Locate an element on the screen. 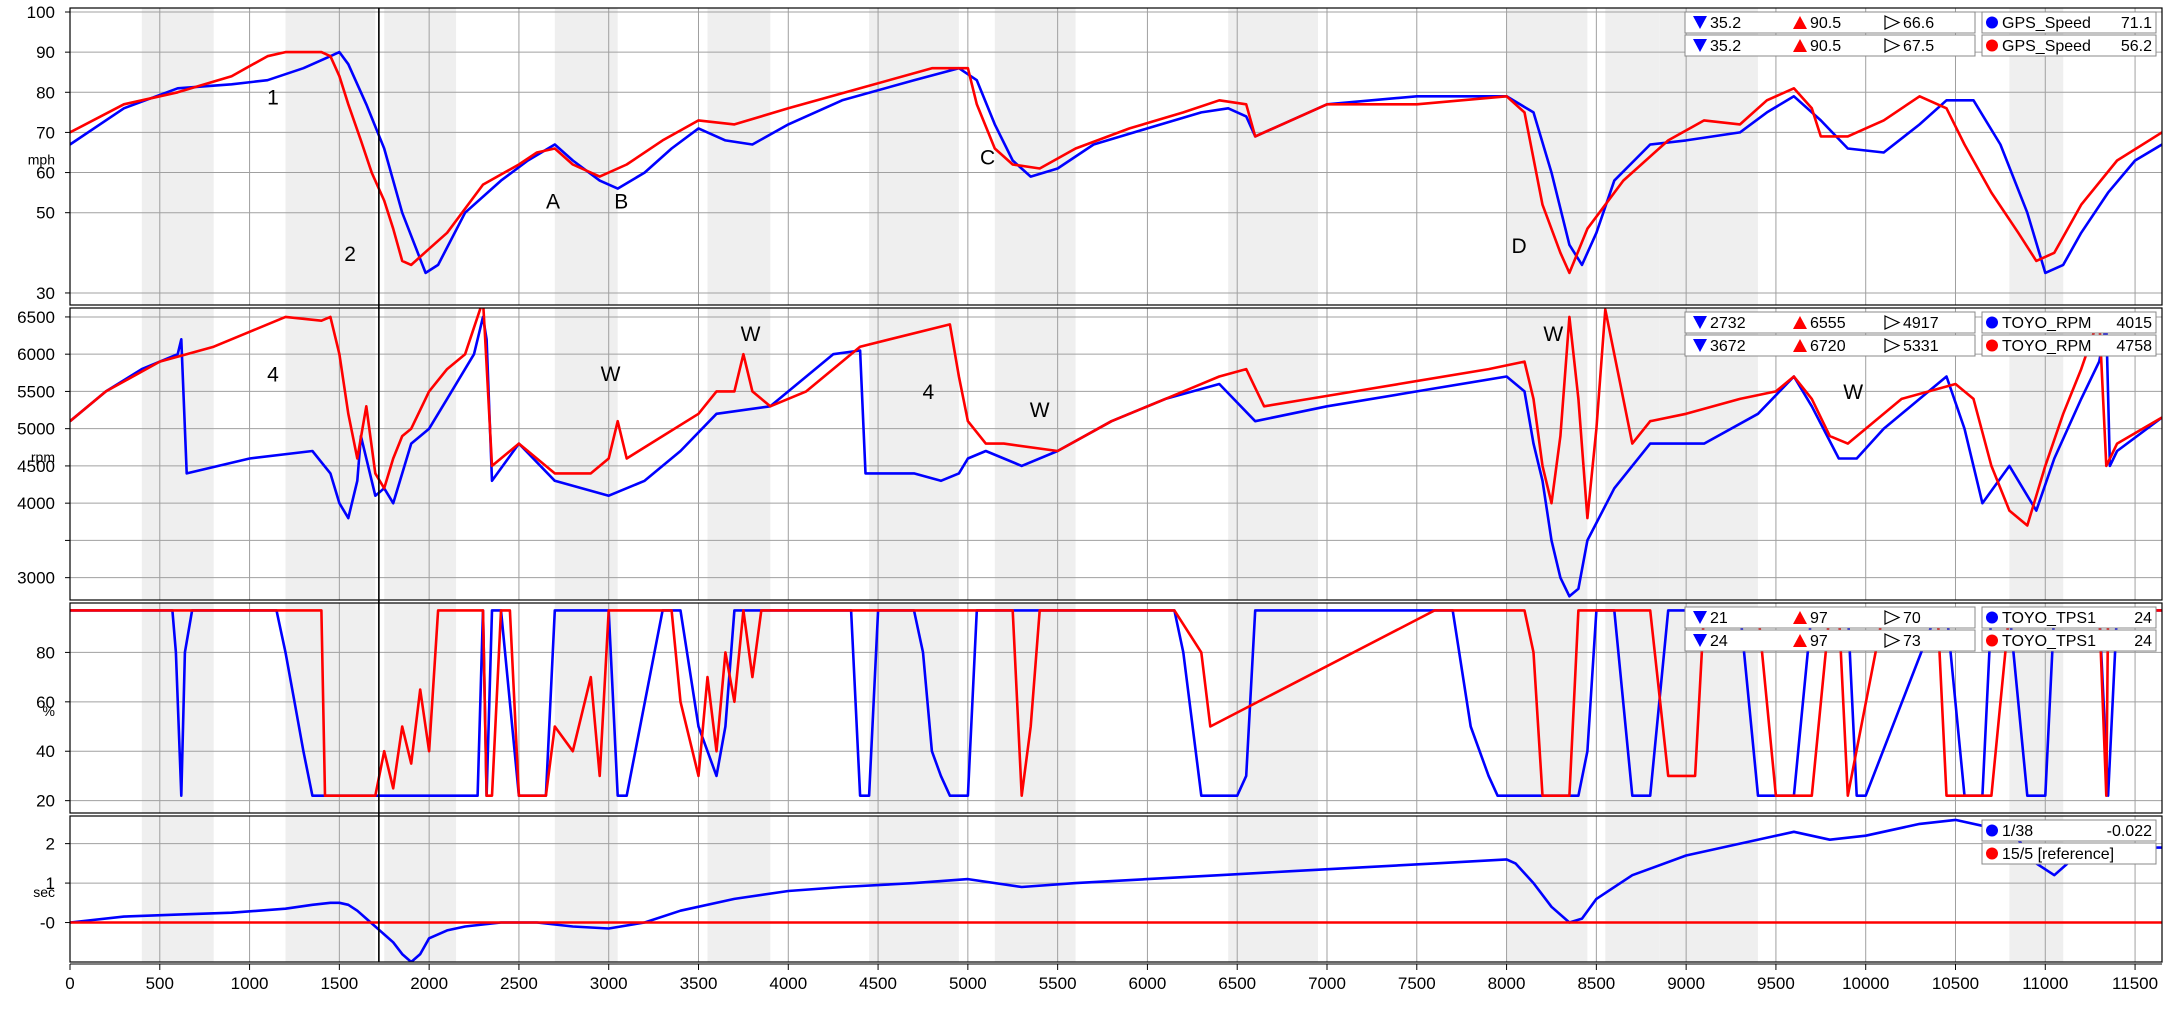 This screenshot has width=2167, height=1016. legend-channel-name: 1/38 is located at coordinates (2017, 831).